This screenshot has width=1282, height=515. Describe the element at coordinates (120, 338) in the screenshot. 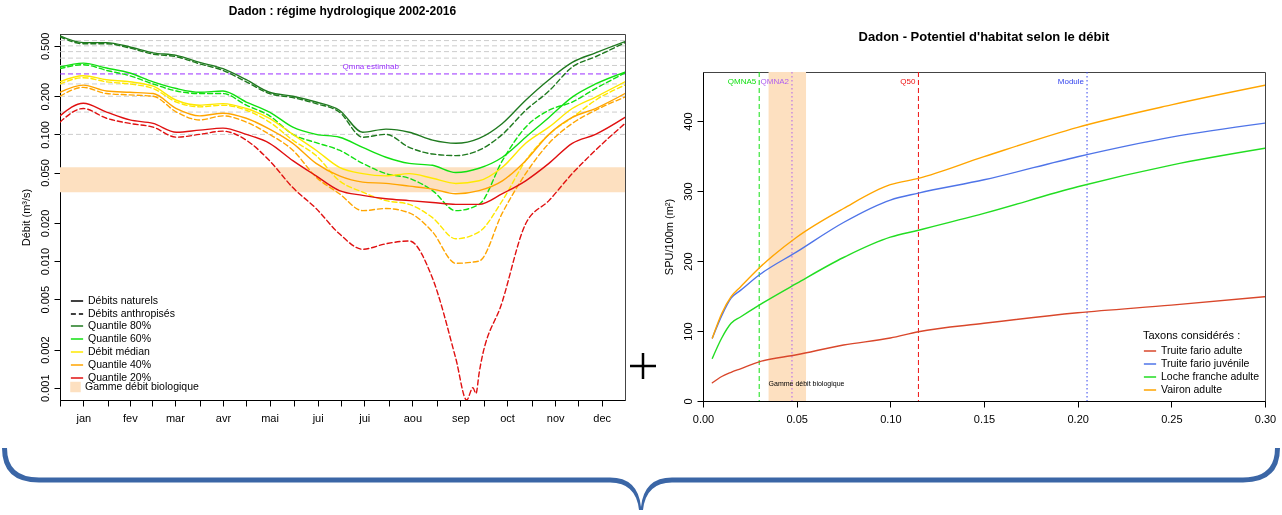

I see `legend-label: Quantile 60%` at that location.